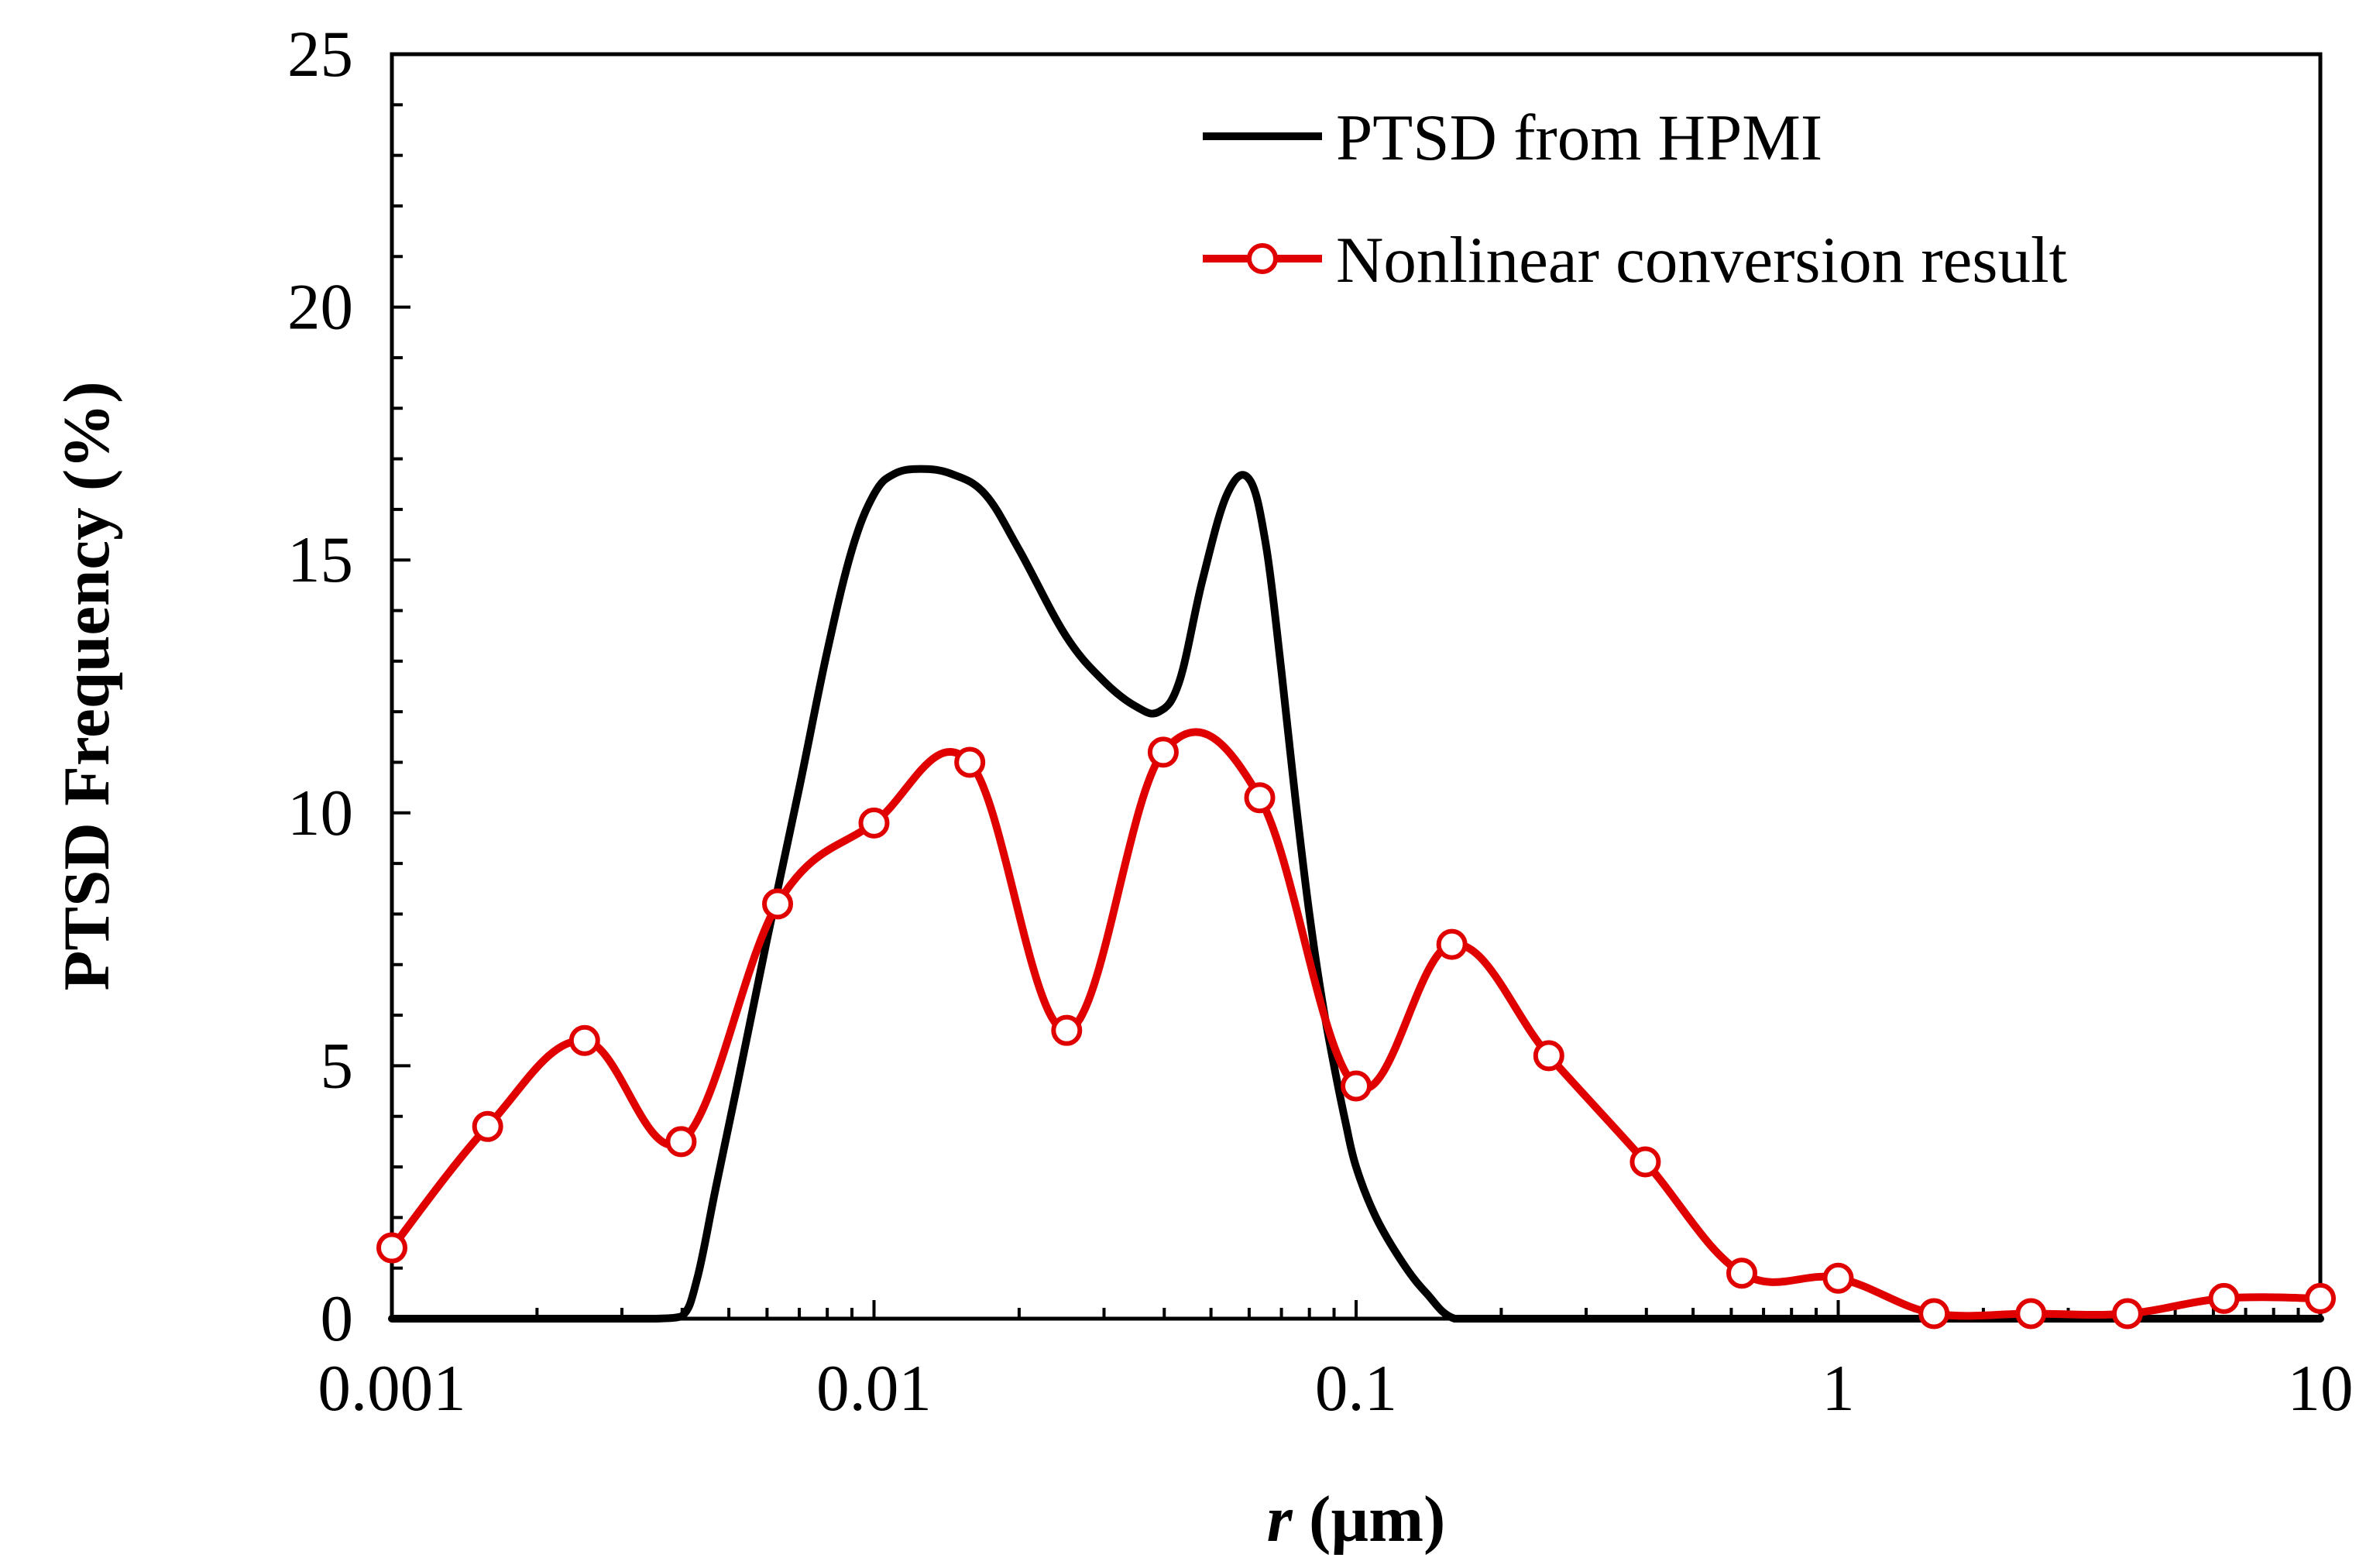 This screenshot has width=2373, height=1568. What do you see at coordinates (874, 1388) in the screenshot?
I see `x-tick-label: 0.01` at bounding box center [874, 1388].